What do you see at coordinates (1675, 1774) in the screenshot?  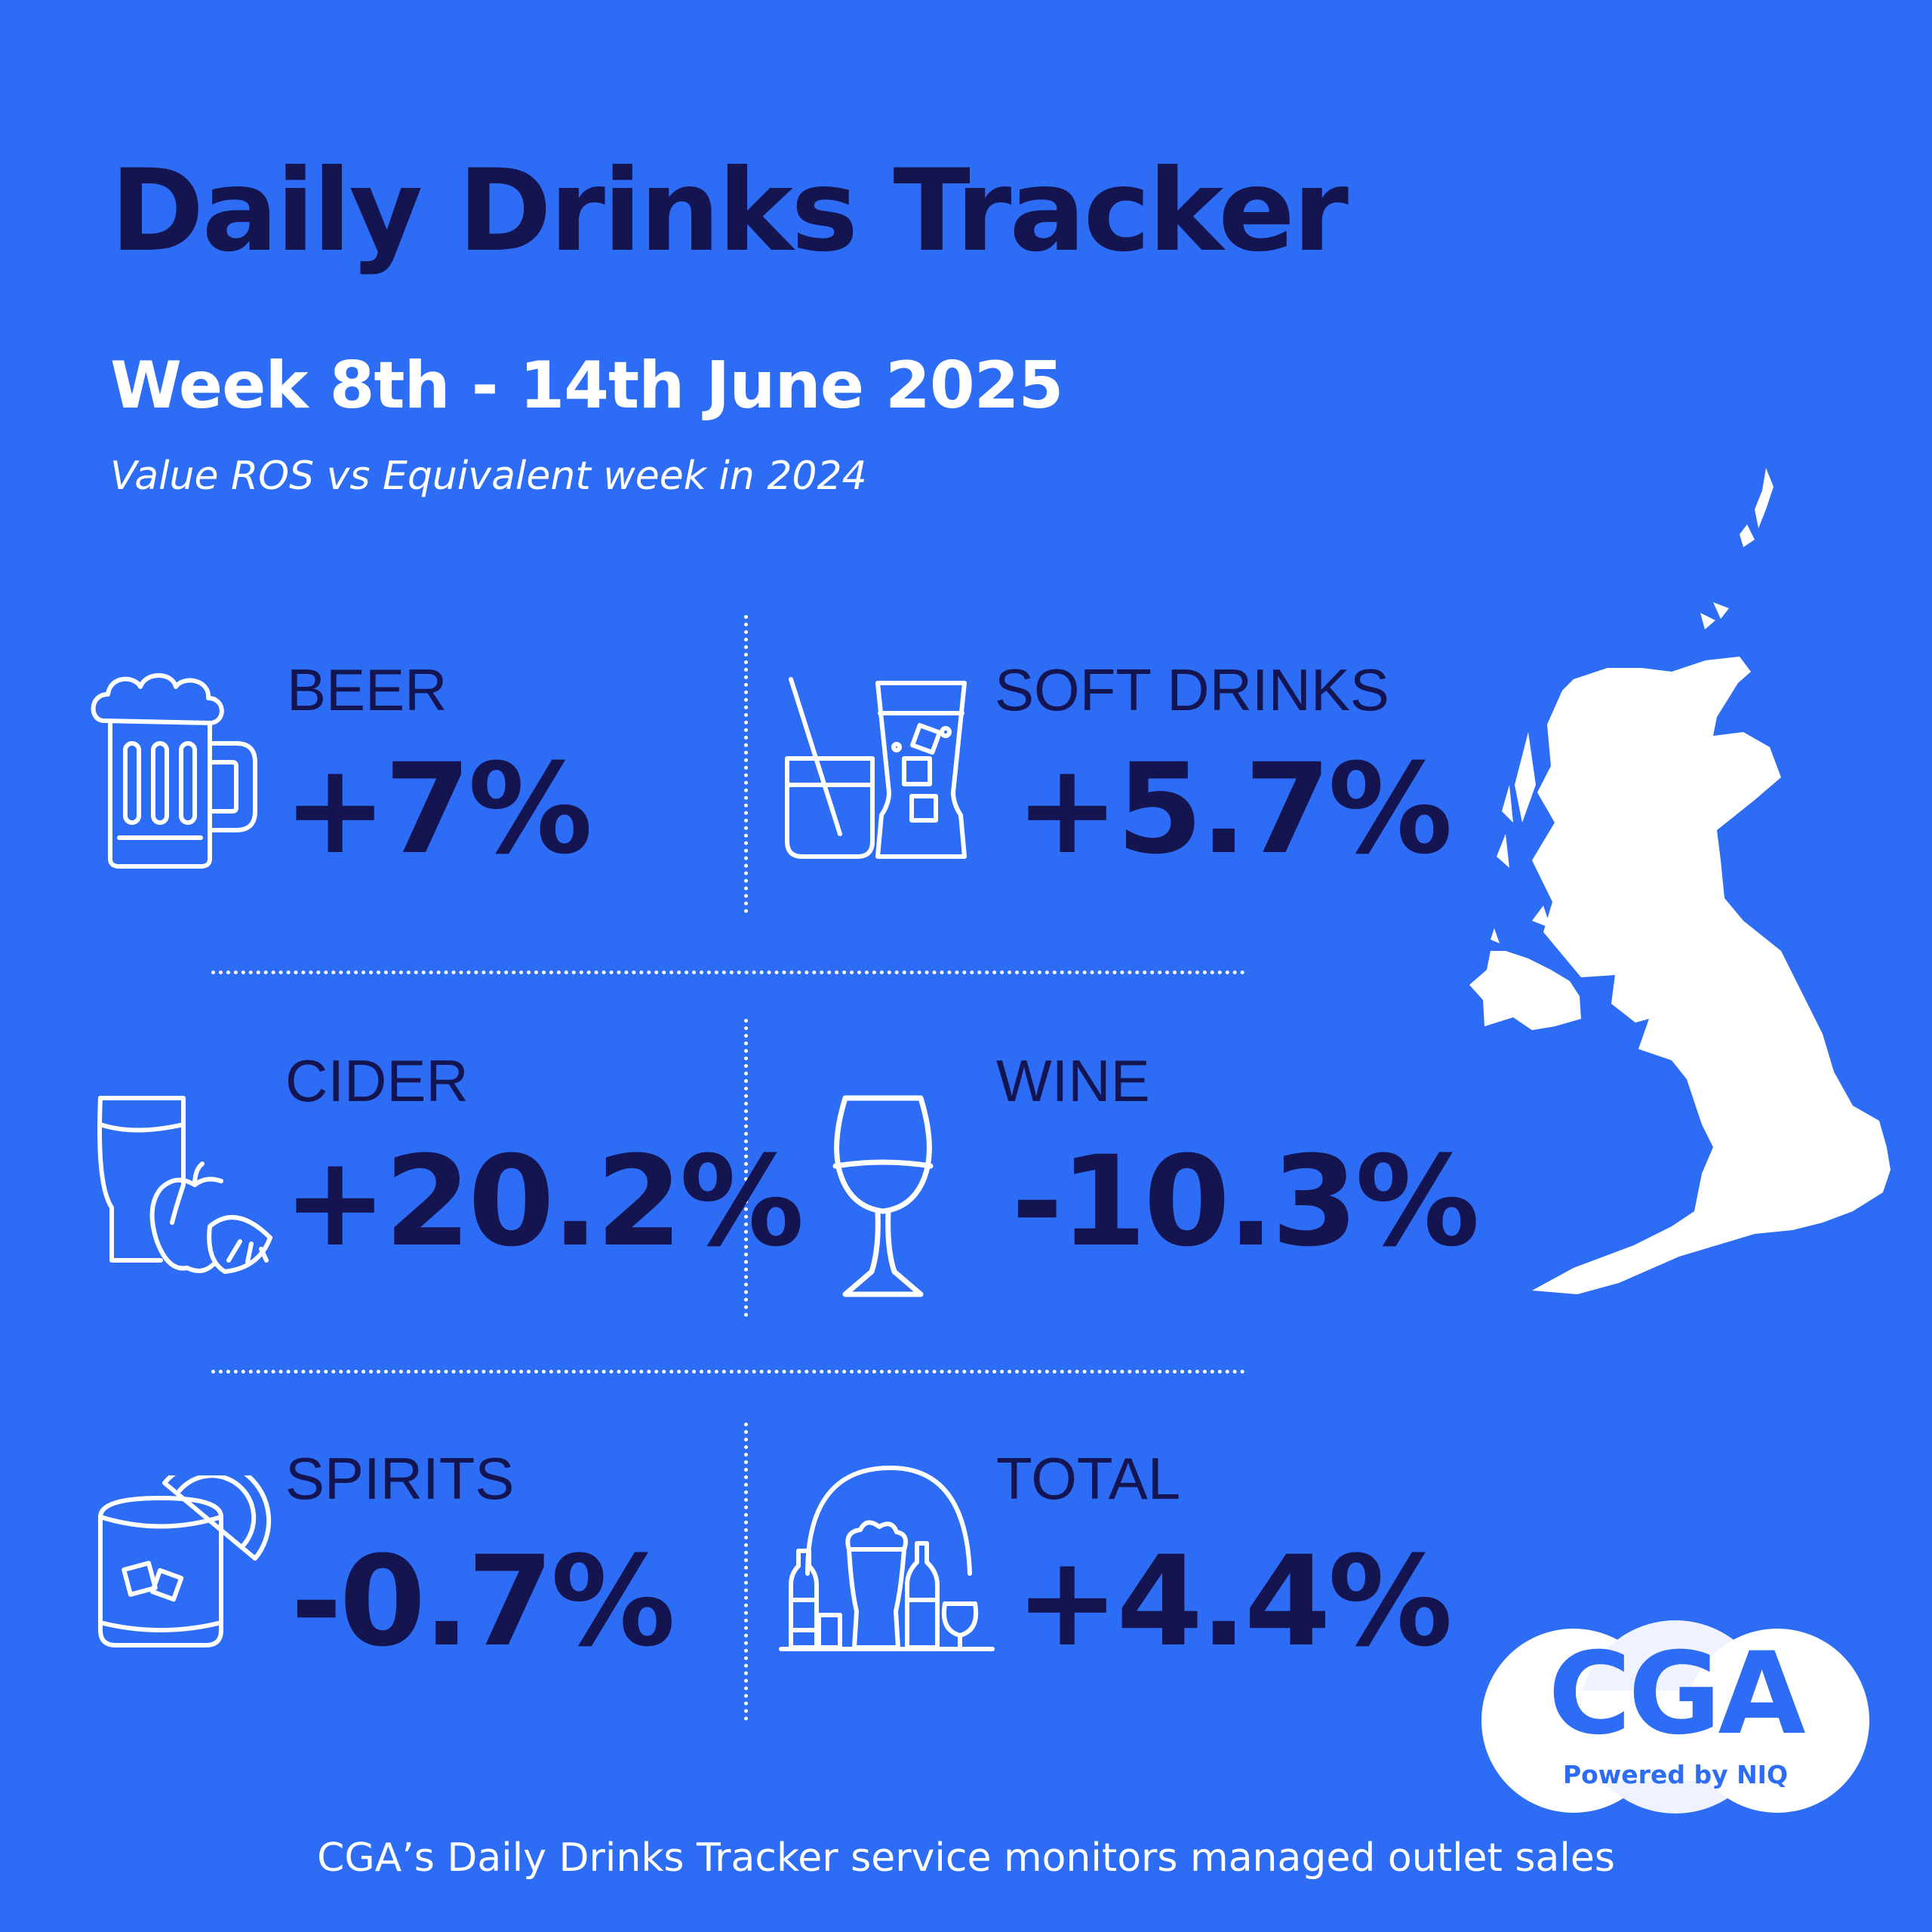 I see `cga-logo-subtext: Powered by NIQ` at bounding box center [1675, 1774].